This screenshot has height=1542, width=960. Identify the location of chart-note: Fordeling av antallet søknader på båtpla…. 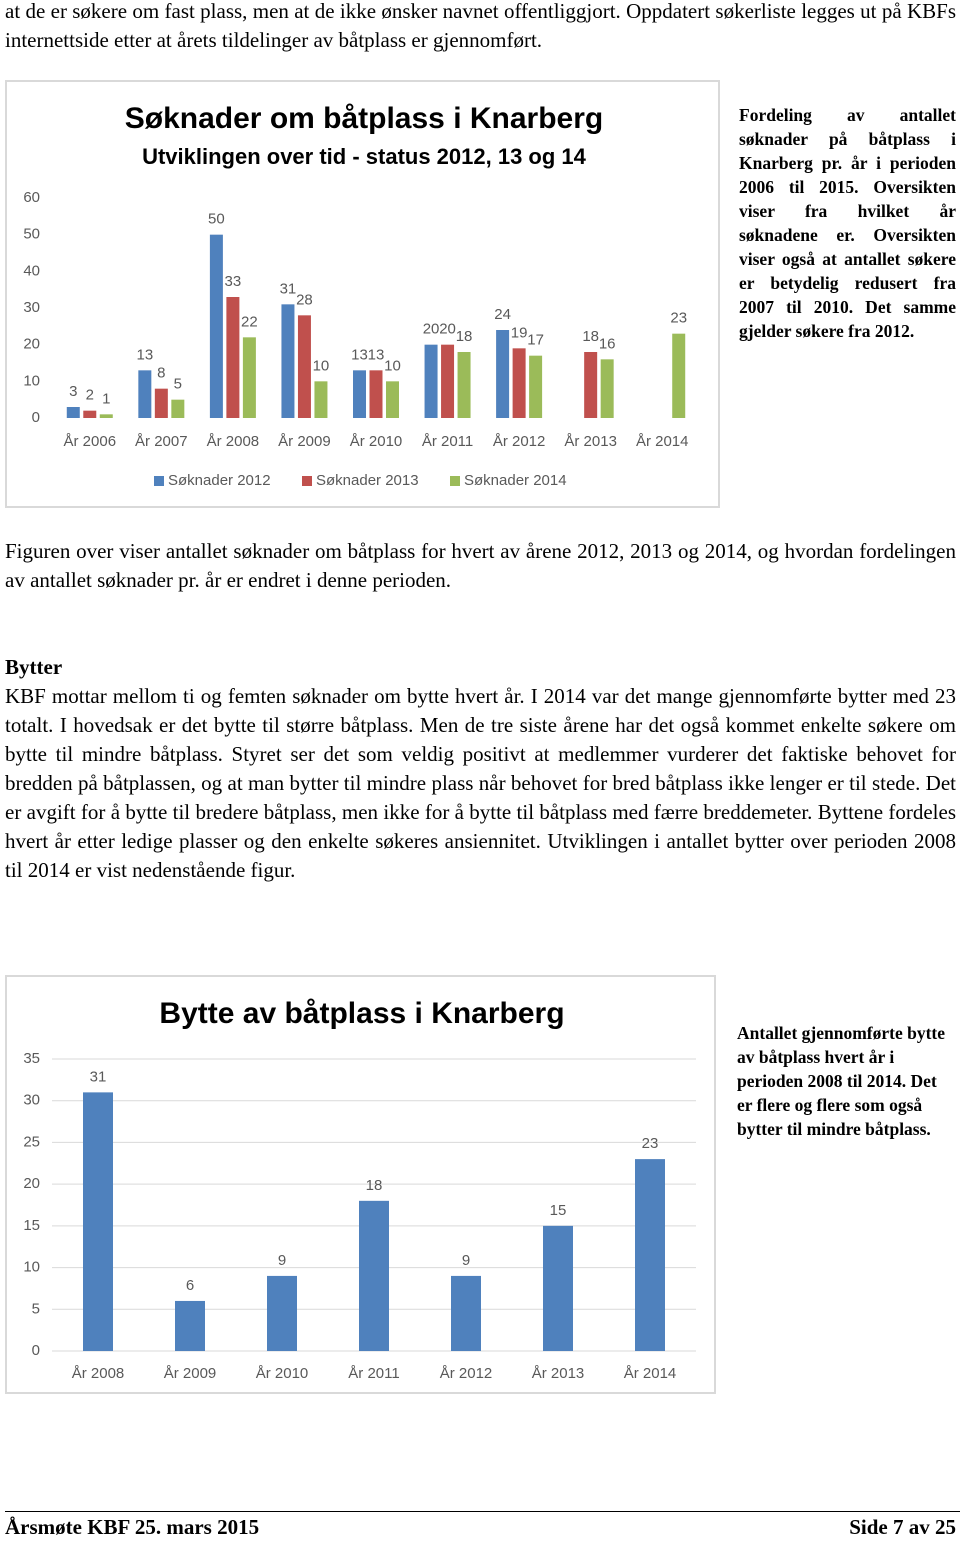
(847, 223).